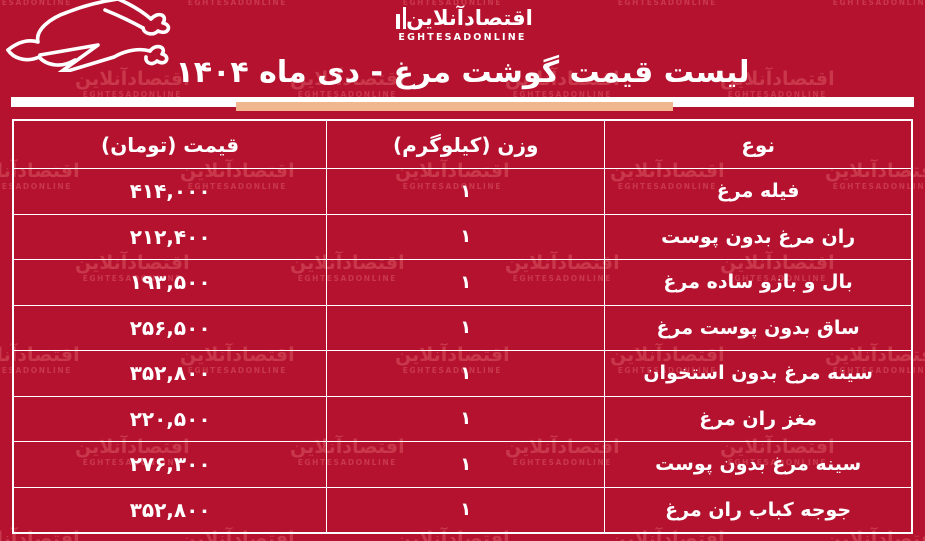  Describe the element at coordinates (757, 509) in the screenshot. I see `table-row-7-type: جوجه کباب ران مرغ` at that location.